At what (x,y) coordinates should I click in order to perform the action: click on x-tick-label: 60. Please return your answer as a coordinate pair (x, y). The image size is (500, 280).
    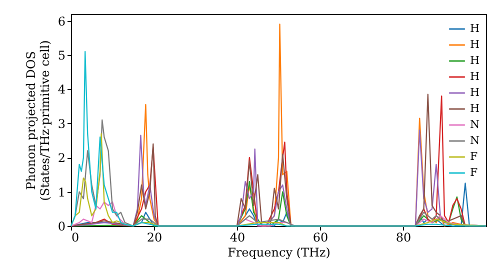
    Looking at the image, I should click on (320, 237).